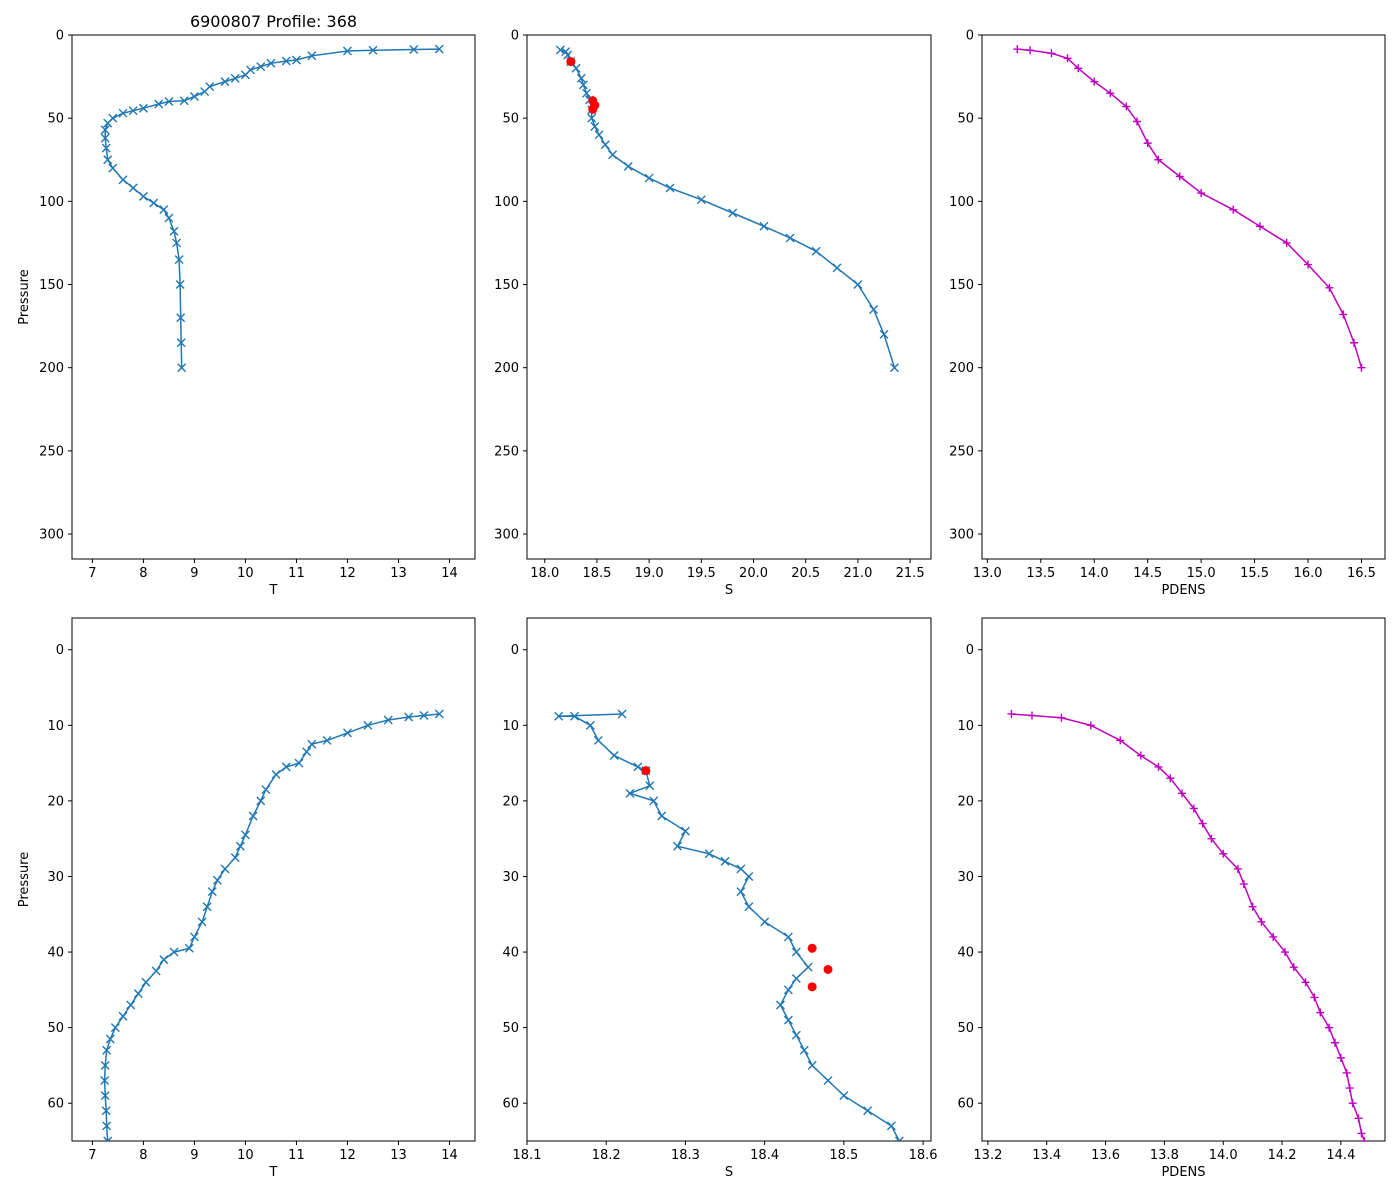 Image resolution: width=1400 pixels, height=1200 pixels. Describe the element at coordinates (701, 573) in the screenshot. I see `x-tick-label: 19.5` at that location.